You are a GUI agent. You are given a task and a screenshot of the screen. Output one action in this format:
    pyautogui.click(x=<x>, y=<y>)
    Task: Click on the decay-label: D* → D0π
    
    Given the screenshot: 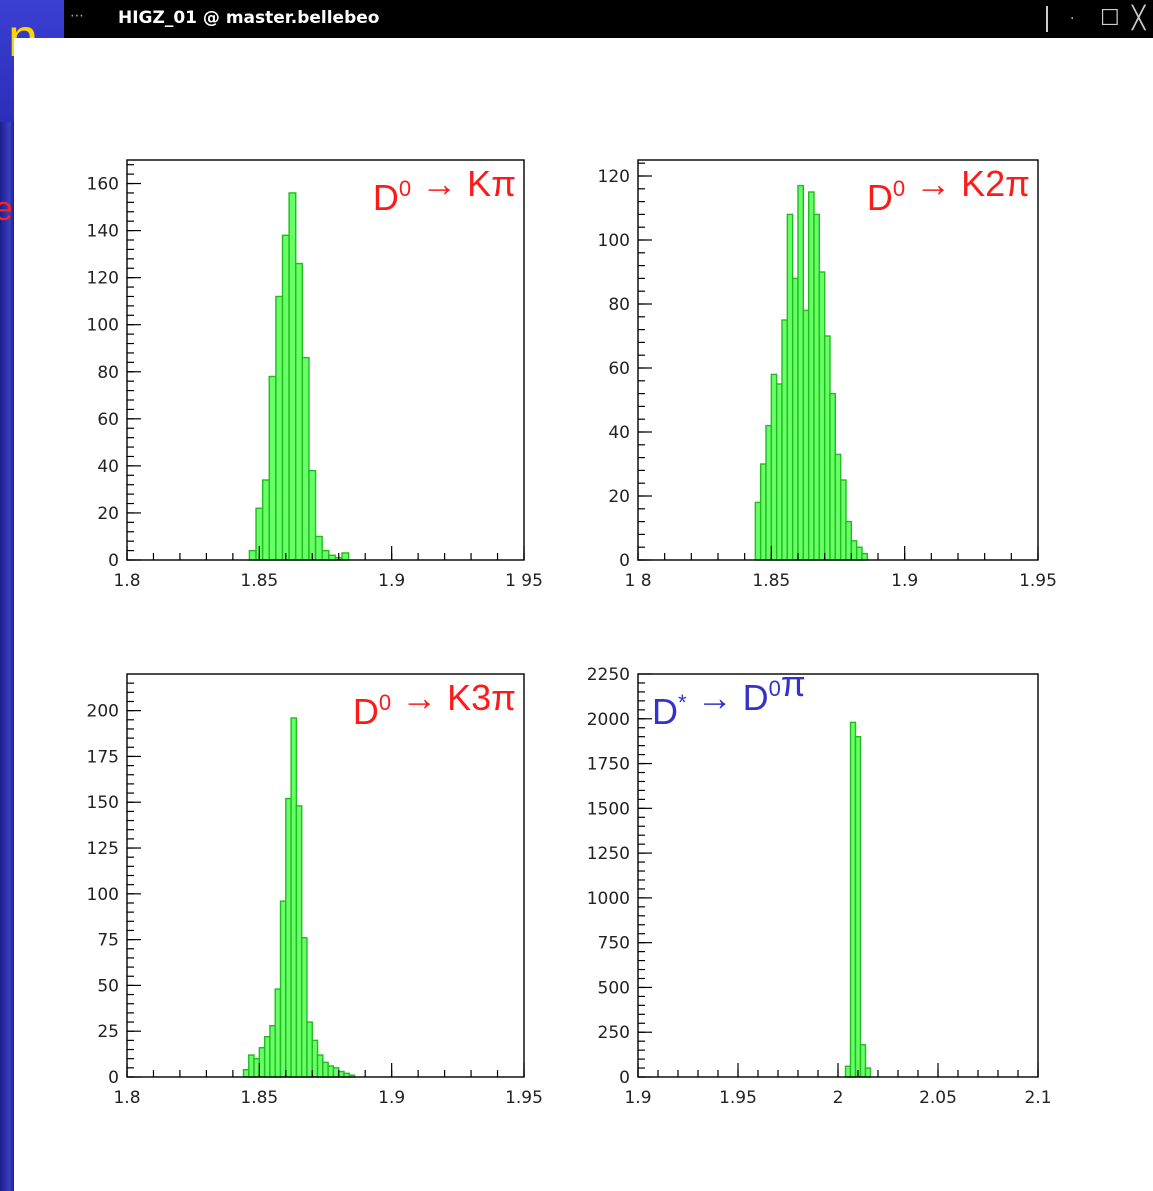 What is the action you would take?
    pyautogui.click(x=729, y=697)
    